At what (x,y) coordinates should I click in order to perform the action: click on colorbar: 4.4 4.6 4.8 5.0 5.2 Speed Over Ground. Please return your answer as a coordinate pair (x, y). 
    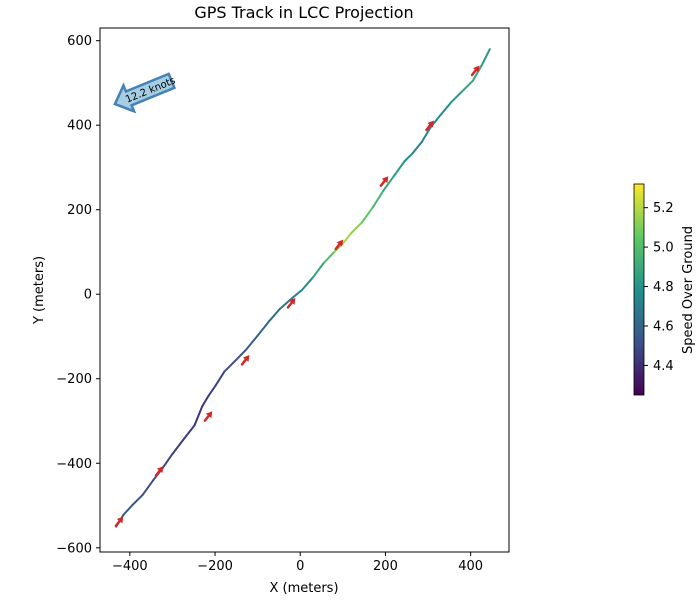
    Looking at the image, I should click on (664, 289).